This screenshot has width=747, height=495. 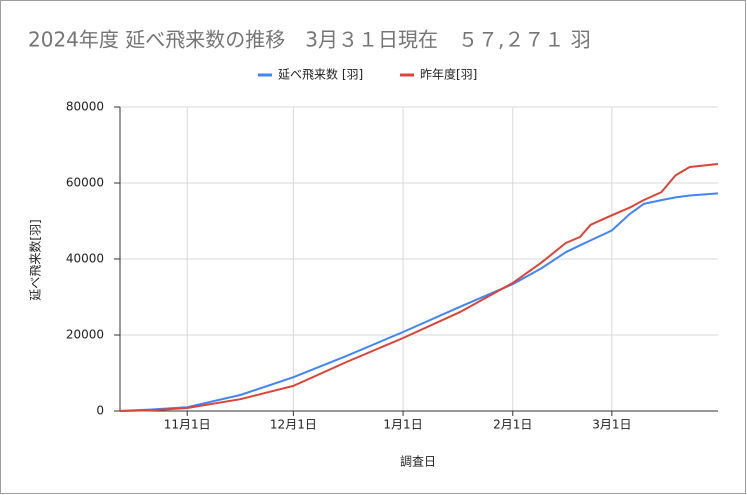 What do you see at coordinates (85, 107) in the screenshot?
I see `y-tick-label: 80000` at bounding box center [85, 107].